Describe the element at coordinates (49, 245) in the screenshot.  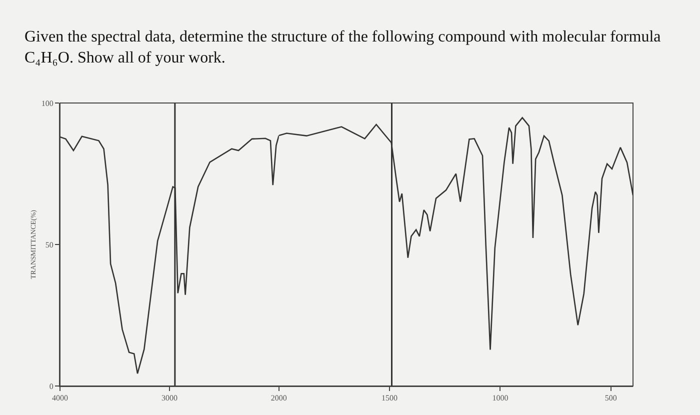
I see `y-tick-label: 50` at that location.